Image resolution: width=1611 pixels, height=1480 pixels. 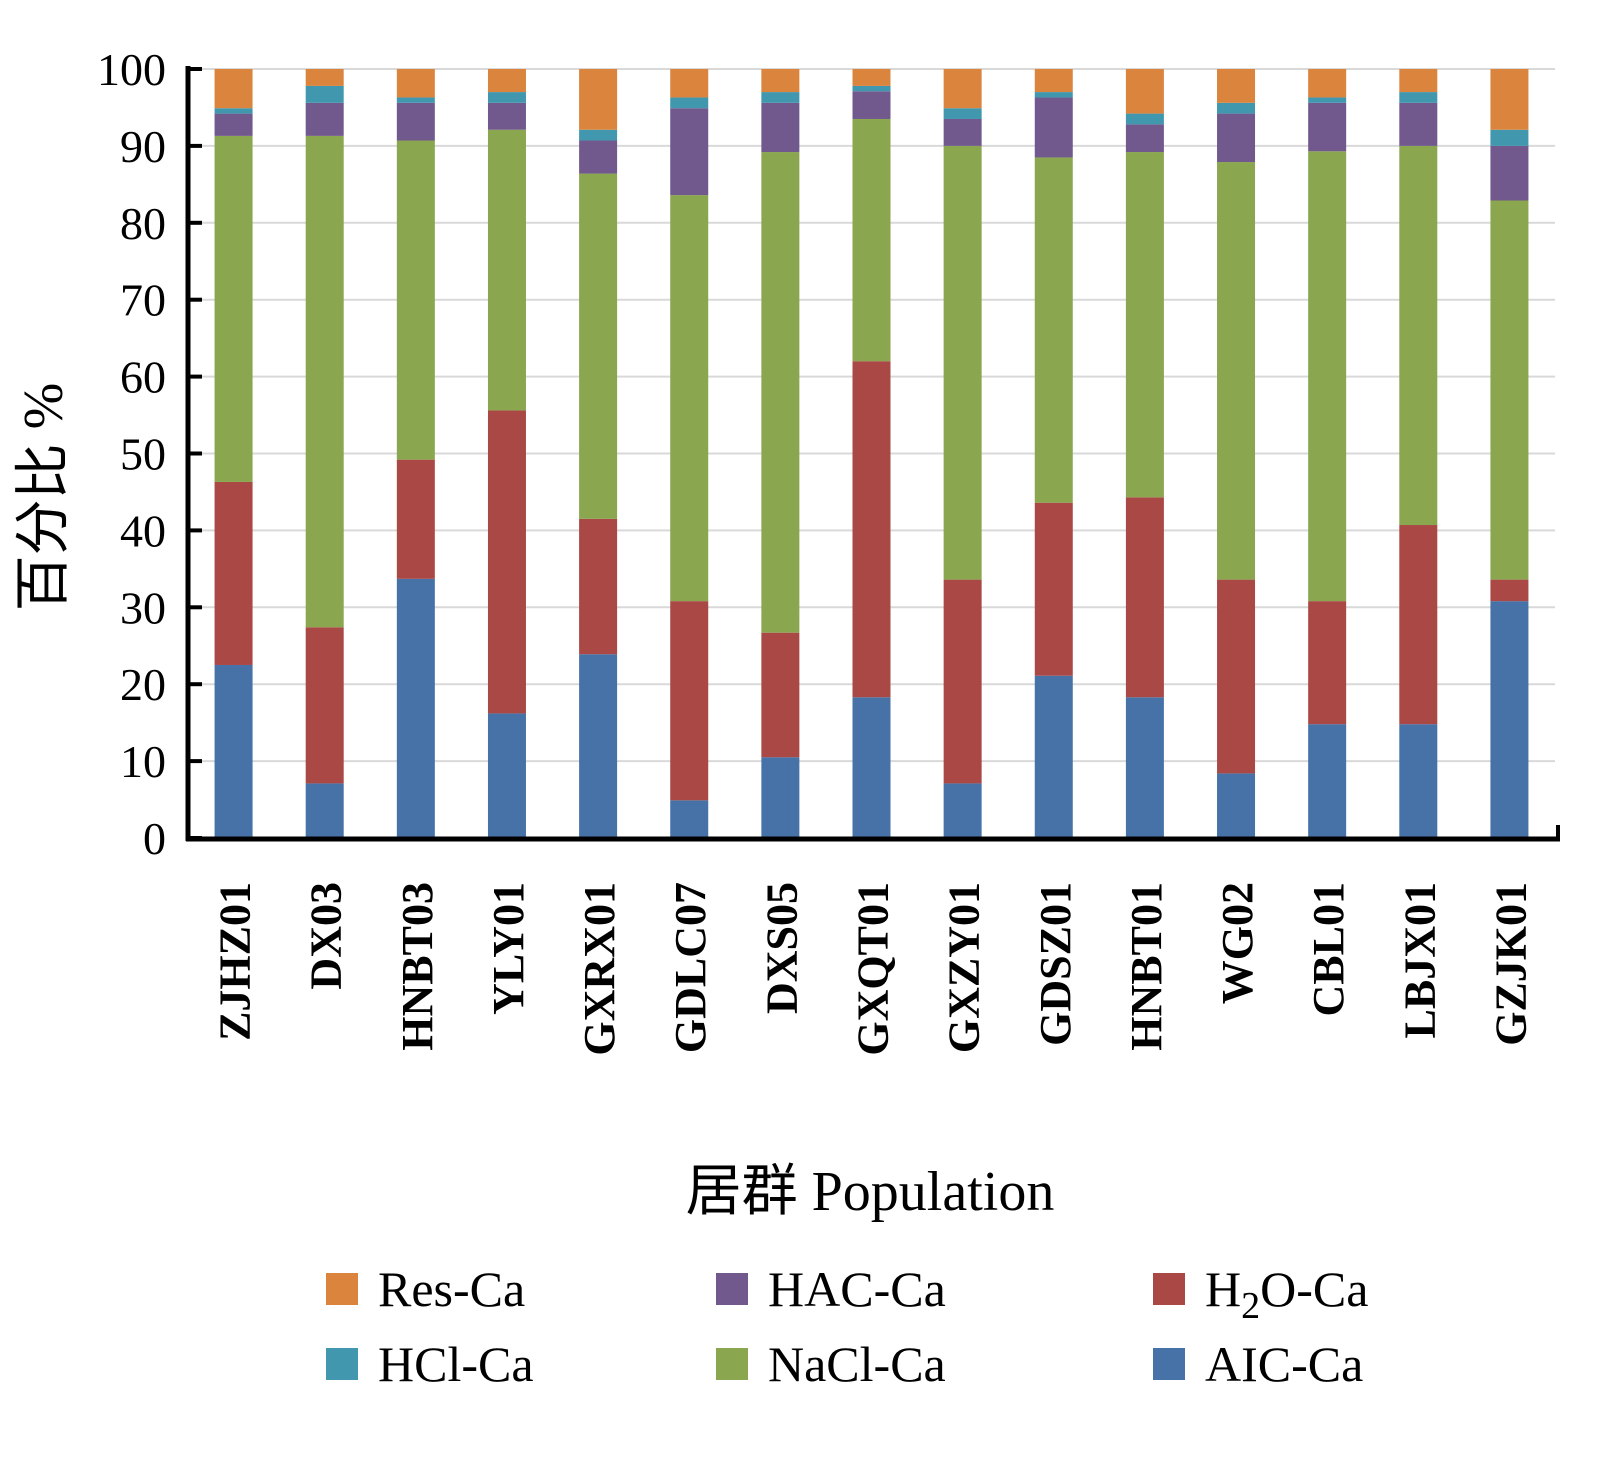 What do you see at coordinates (417, 966) in the screenshot?
I see `x-tick-label: HNBT03` at bounding box center [417, 966].